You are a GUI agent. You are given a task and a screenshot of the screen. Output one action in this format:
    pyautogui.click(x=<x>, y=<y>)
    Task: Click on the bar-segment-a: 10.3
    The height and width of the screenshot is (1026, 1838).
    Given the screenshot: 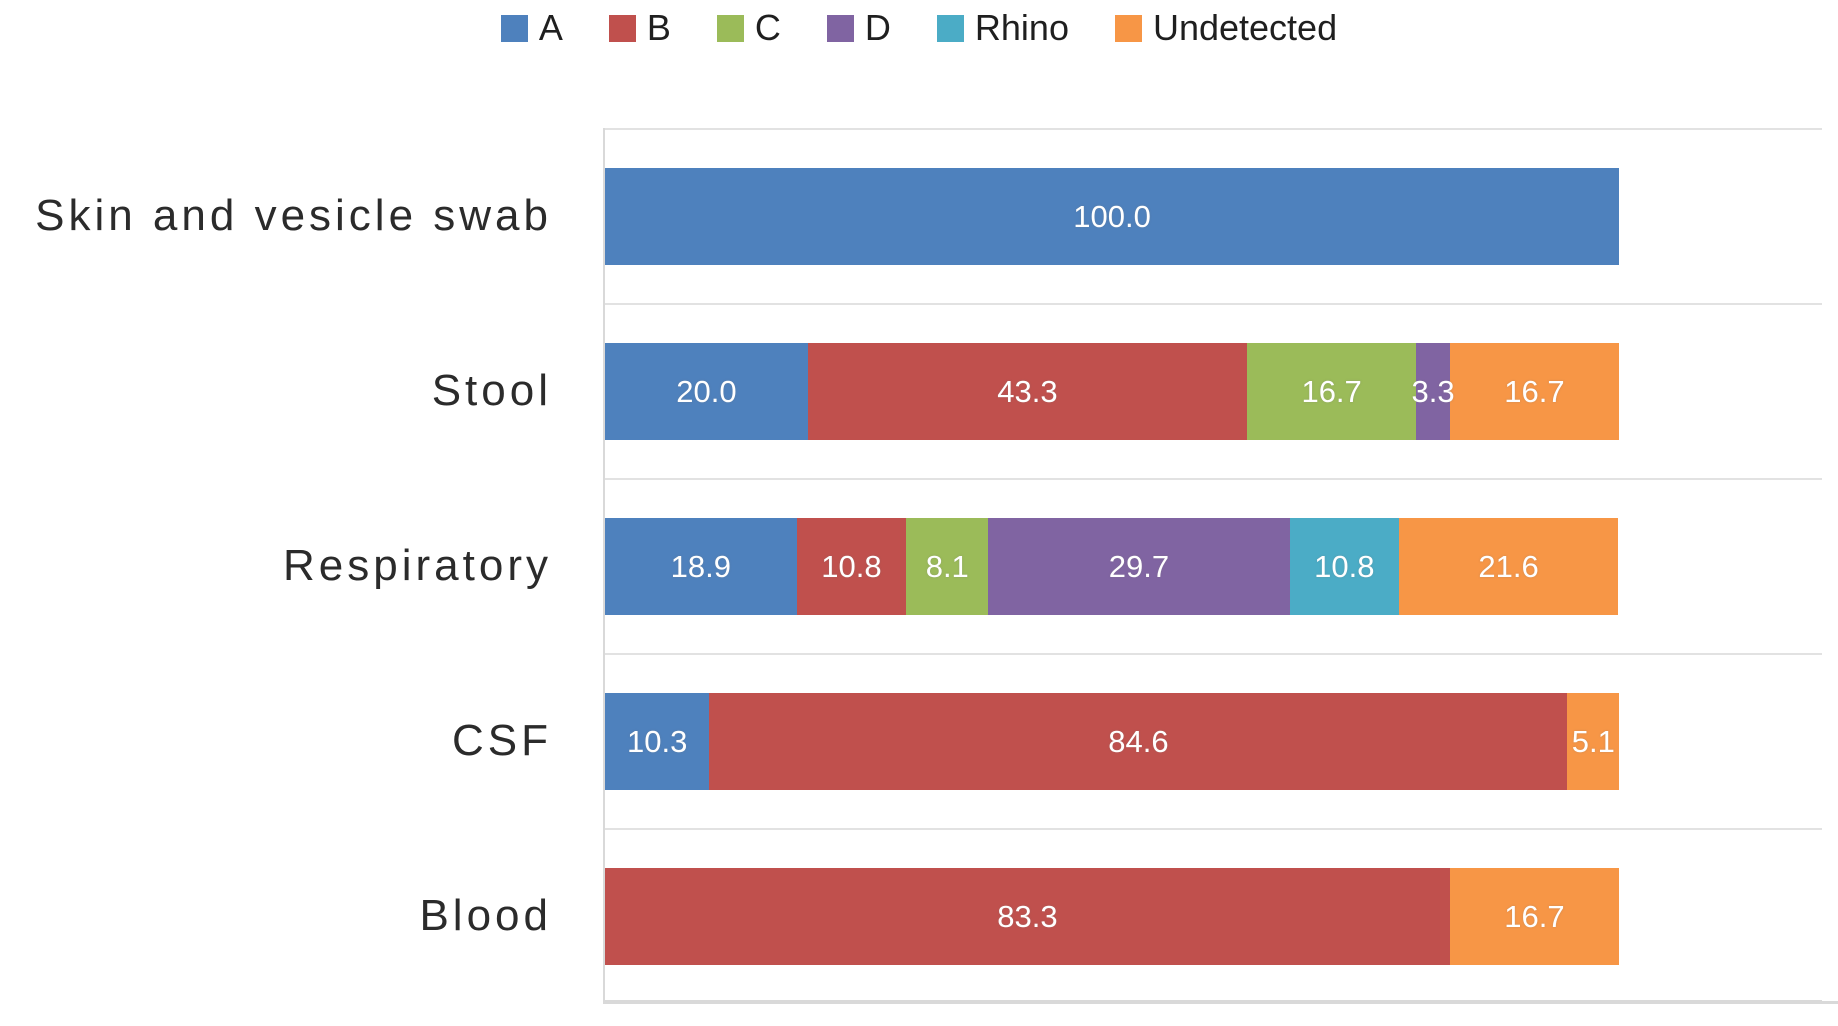 What is the action you would take?
    pyautogui.click(x=657, y=741)
    